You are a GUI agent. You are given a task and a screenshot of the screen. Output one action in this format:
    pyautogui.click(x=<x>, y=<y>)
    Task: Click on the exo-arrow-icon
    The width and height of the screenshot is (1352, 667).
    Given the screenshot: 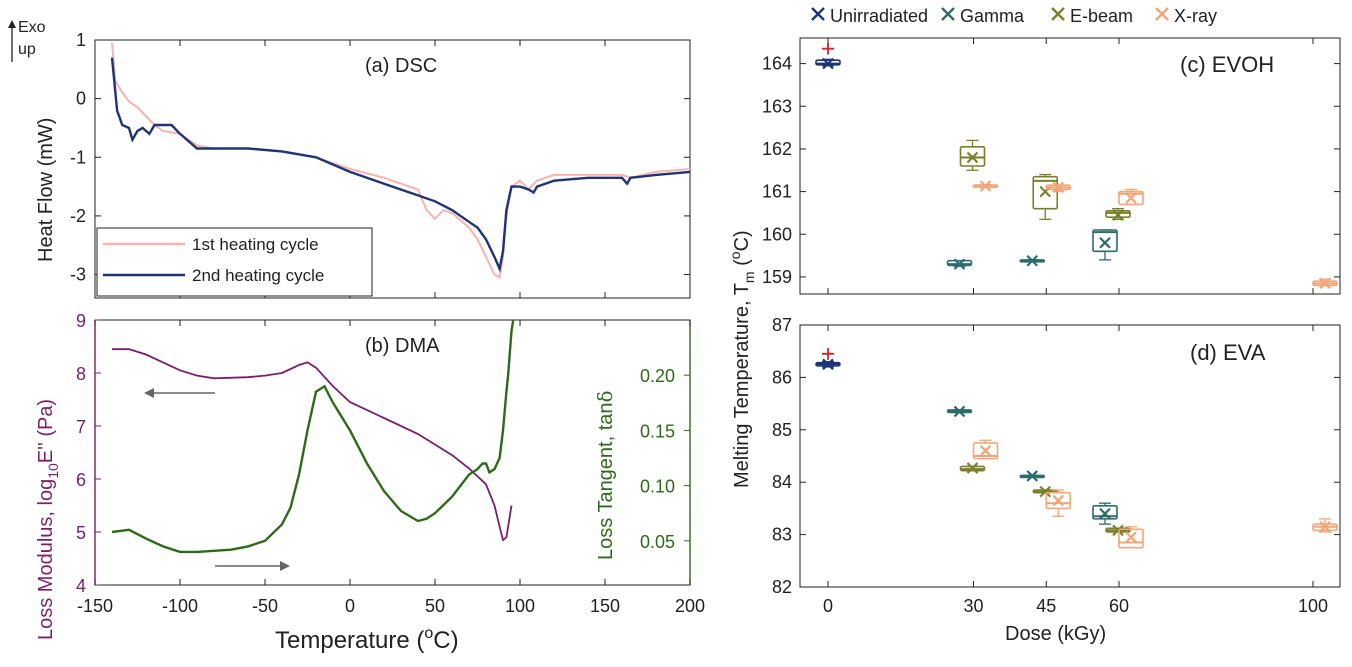 What is the action you would take?
    pyautogui.click(x=12, y=41)
    